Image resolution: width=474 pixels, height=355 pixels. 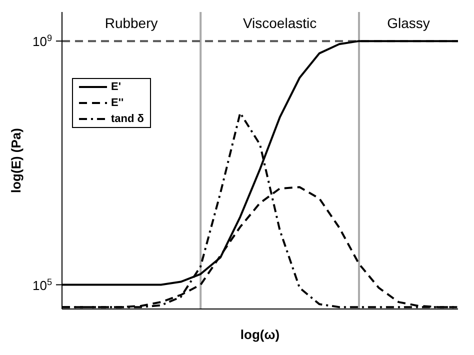 I want to click on annotation: Viscoelastic, so click(x=279, y=22).